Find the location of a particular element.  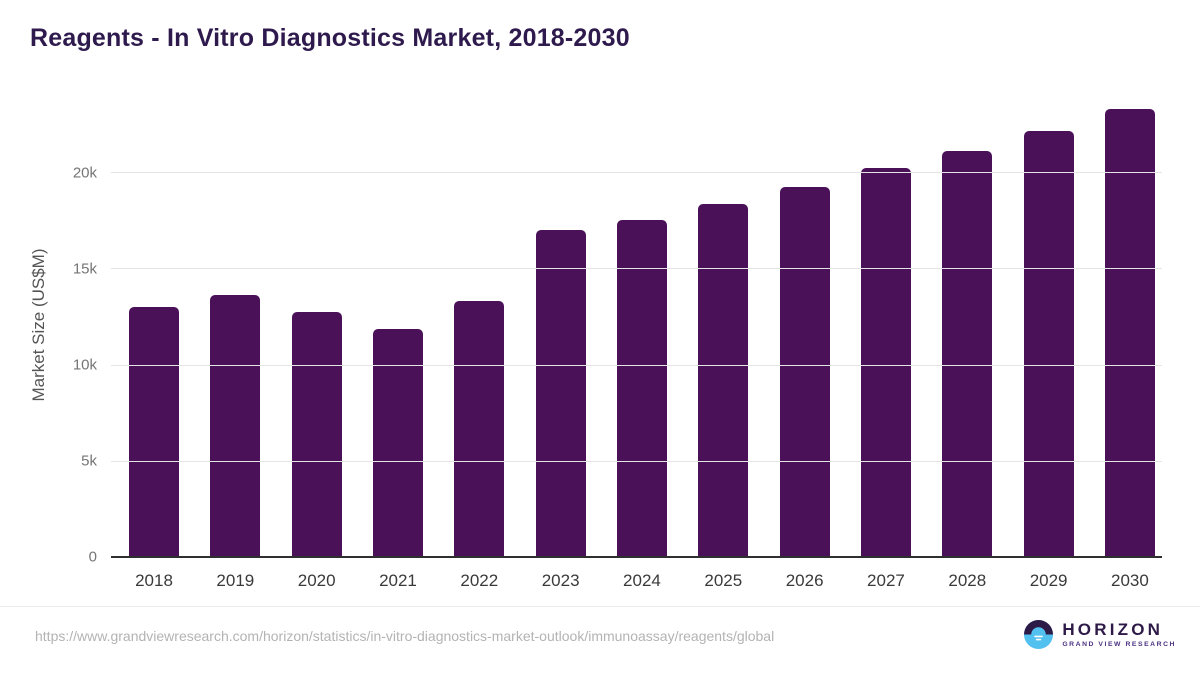

bar-2026 is located at coordinates (804, 372).